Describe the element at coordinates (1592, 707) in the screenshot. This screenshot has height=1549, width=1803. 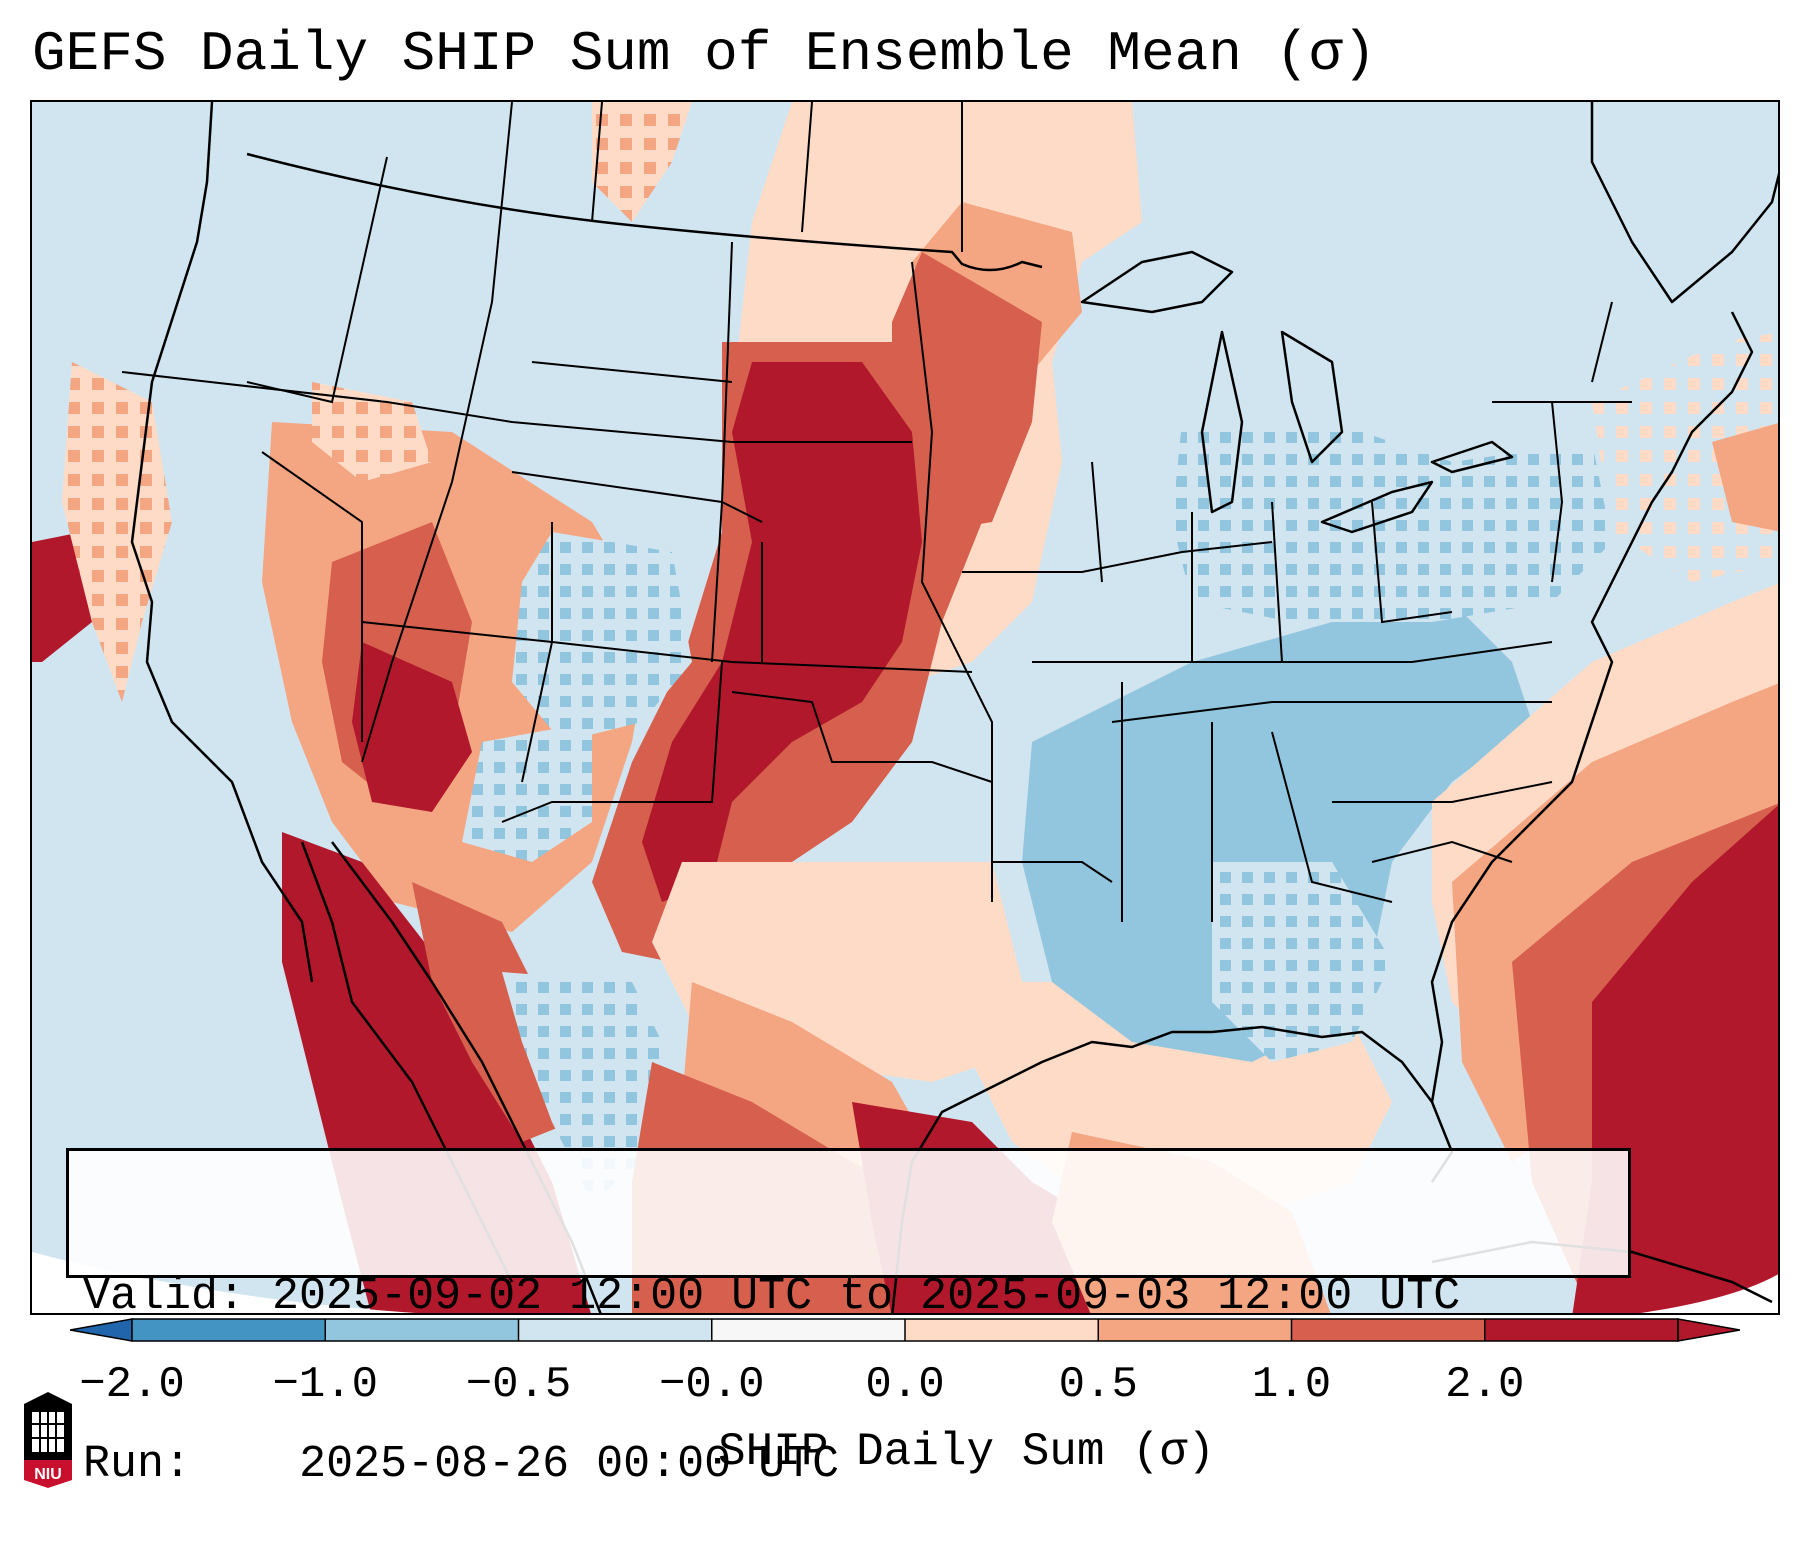
I see `atlantic-coastline` at that location.